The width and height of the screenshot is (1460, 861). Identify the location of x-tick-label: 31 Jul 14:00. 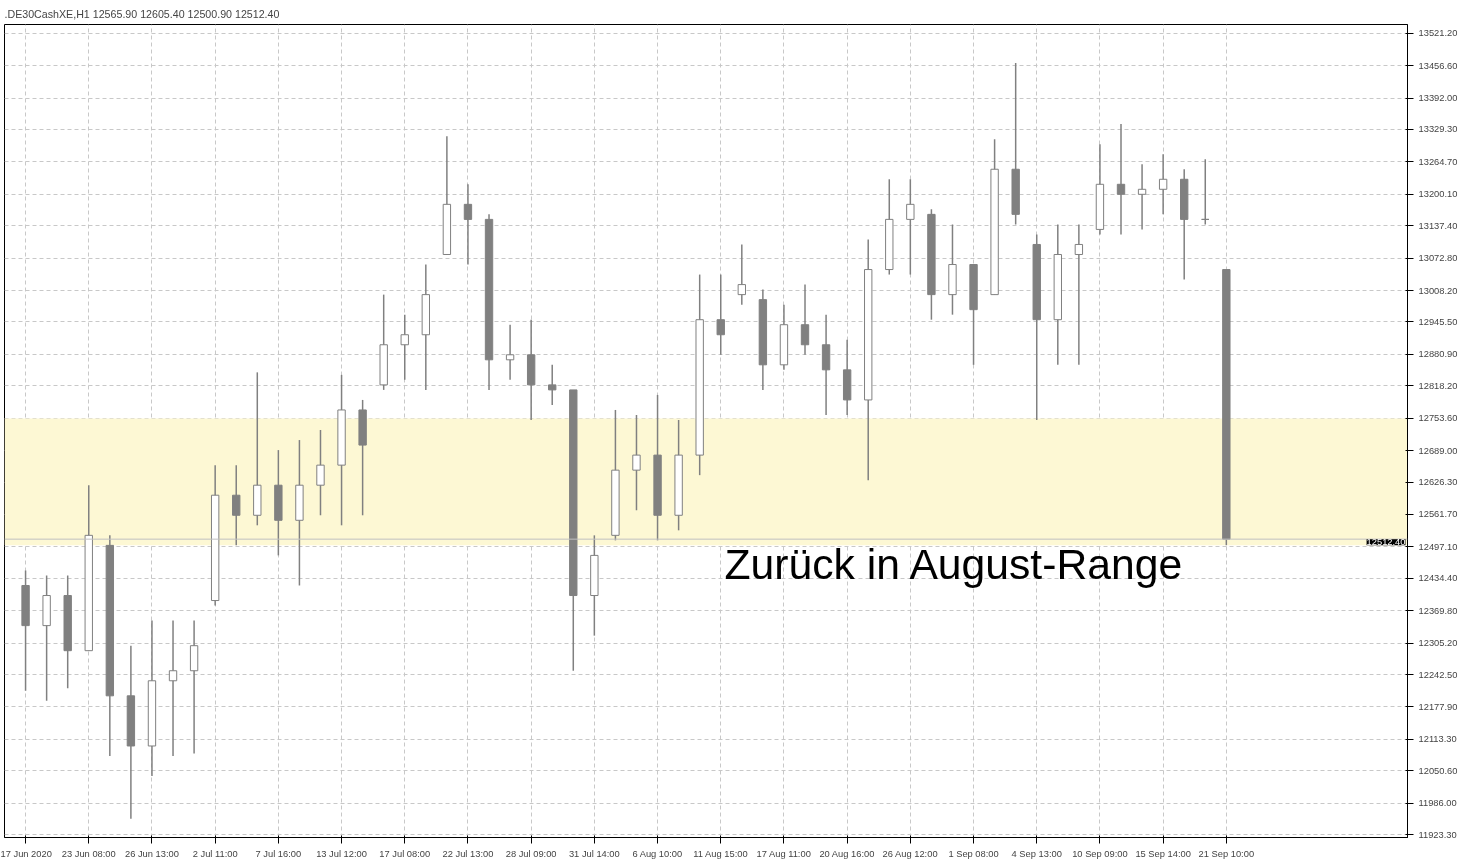
(594, 853).